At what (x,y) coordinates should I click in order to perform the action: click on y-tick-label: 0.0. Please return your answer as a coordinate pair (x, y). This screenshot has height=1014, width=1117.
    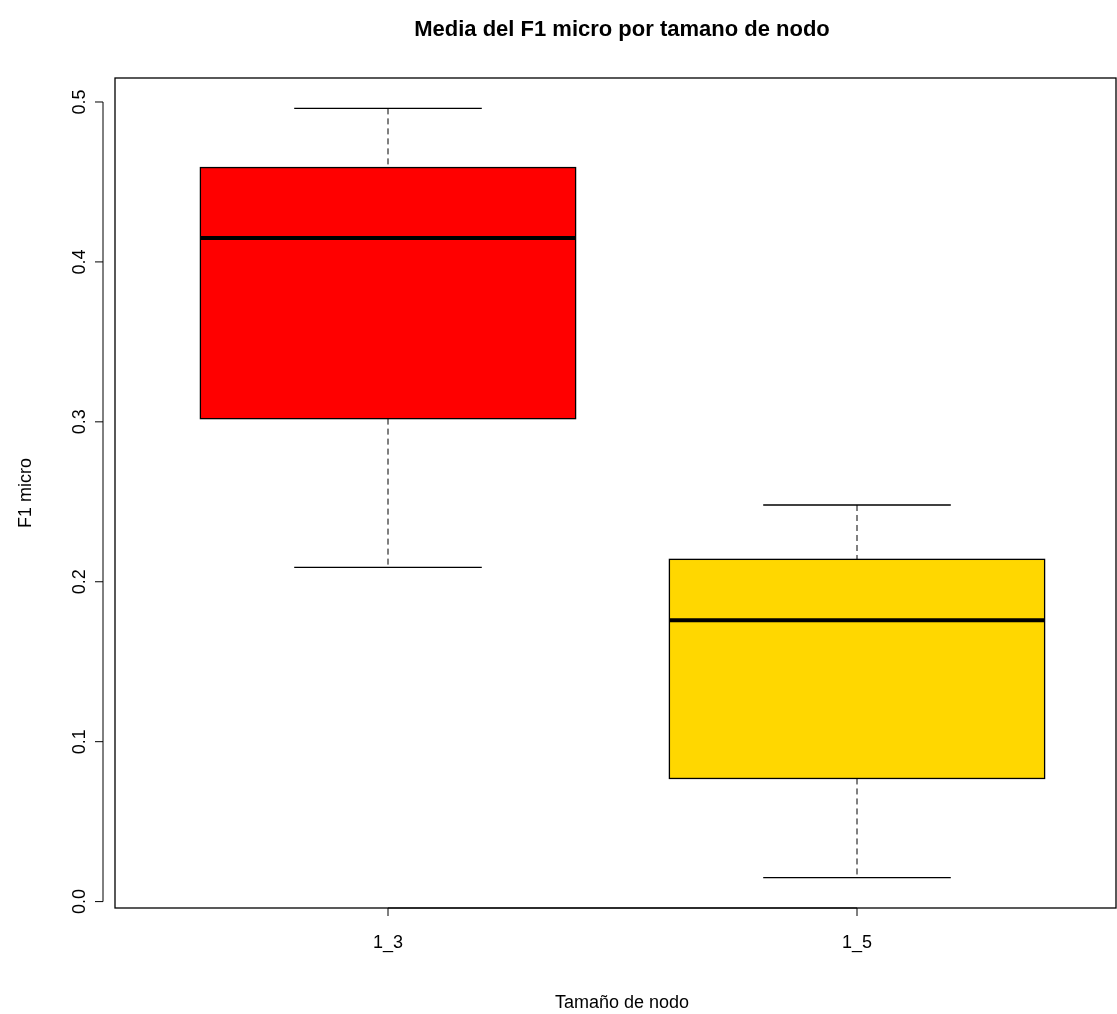
    Looking at the image, I should click on (79, 902).